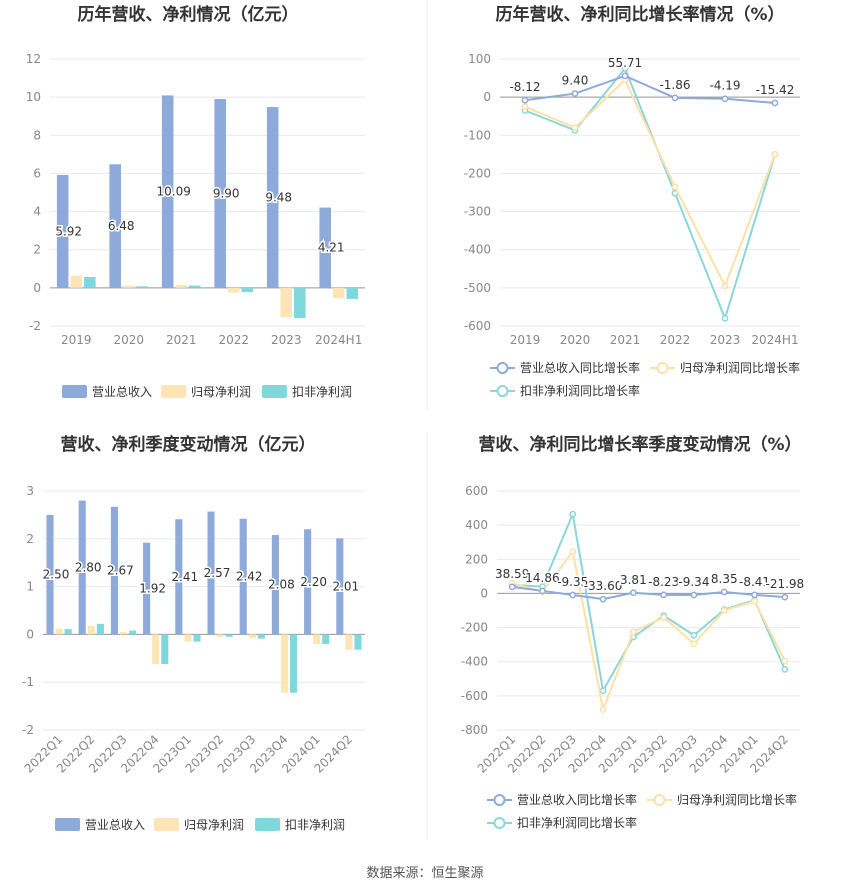  What do you see at coordinates (152, 589) in the screenshot?
I see `data-label: 1.92` at bounding box center [152, 589].